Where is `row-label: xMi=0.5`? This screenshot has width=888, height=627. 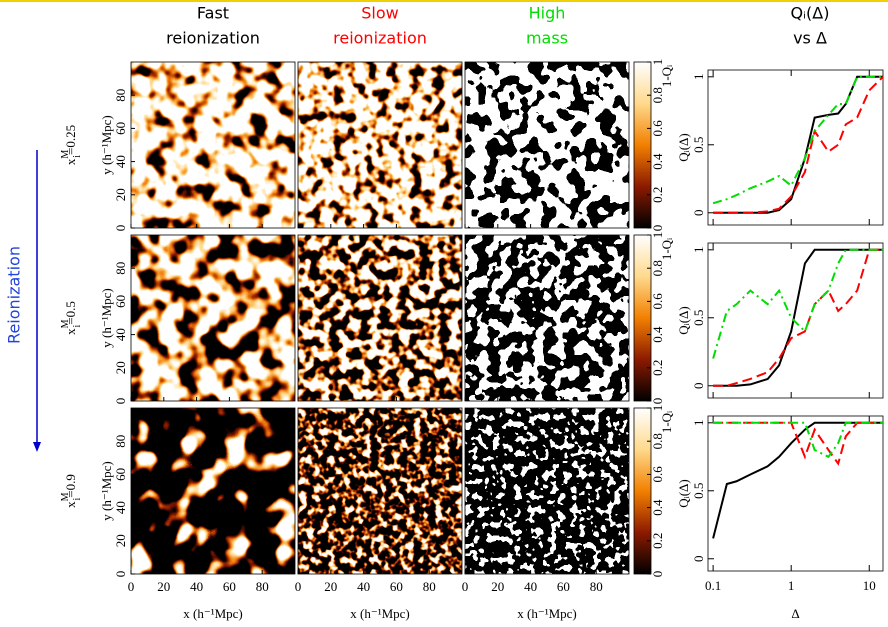
row-label: xMi=0.5 is located at coordinates (71, 318).